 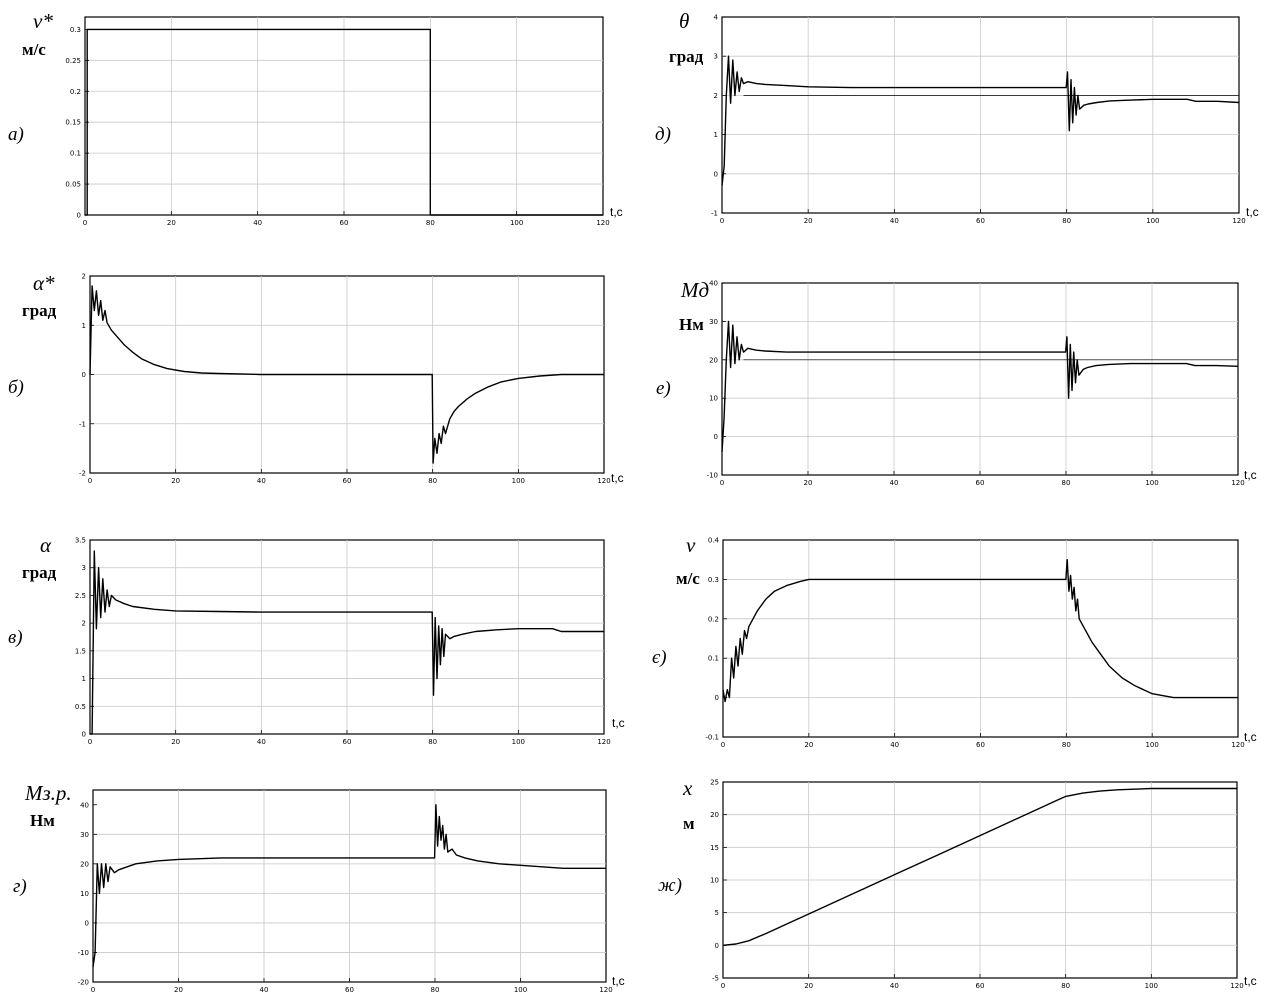 What do you see at coordinates (663, 388) in the screenshot?
I see `panel-letter: е)` at bounding box center [663, 388].